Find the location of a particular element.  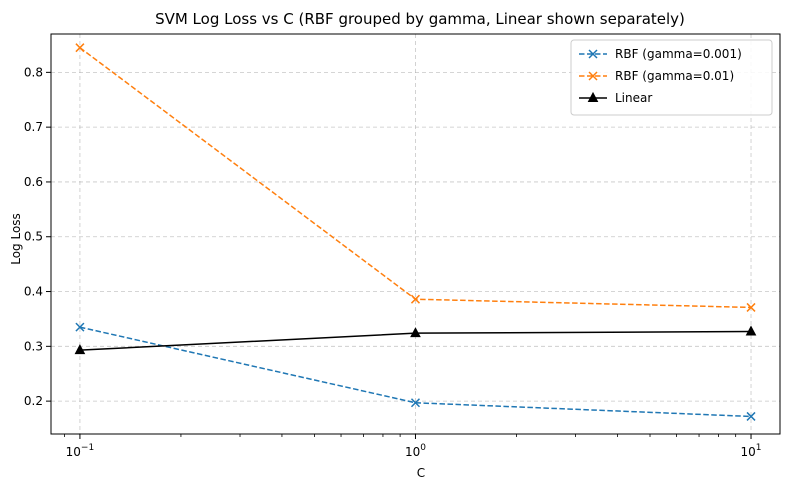

y-tick-label-4: 0.6 is located at coordinates (33, 182).